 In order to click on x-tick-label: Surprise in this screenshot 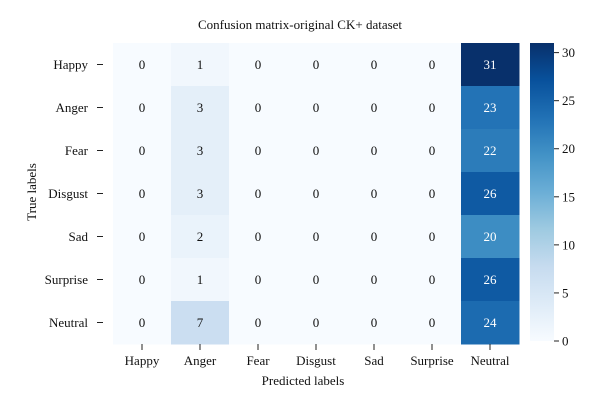, I will do `click(432, 360)`.